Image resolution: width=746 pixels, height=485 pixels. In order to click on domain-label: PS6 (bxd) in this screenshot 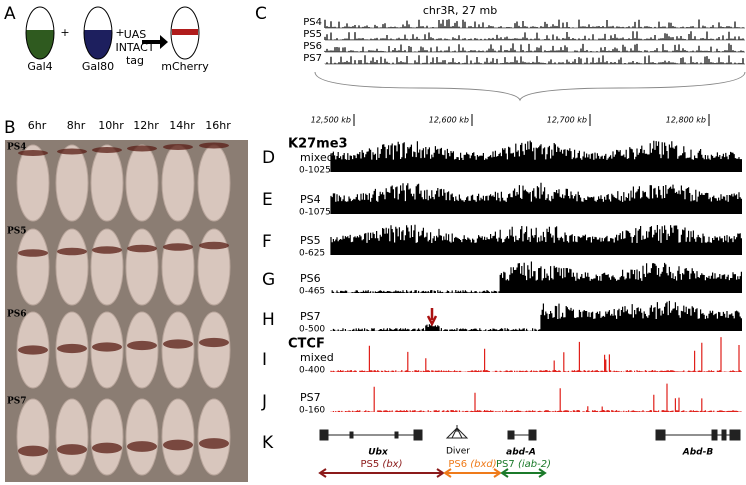, I will do `click(472, 464)`.